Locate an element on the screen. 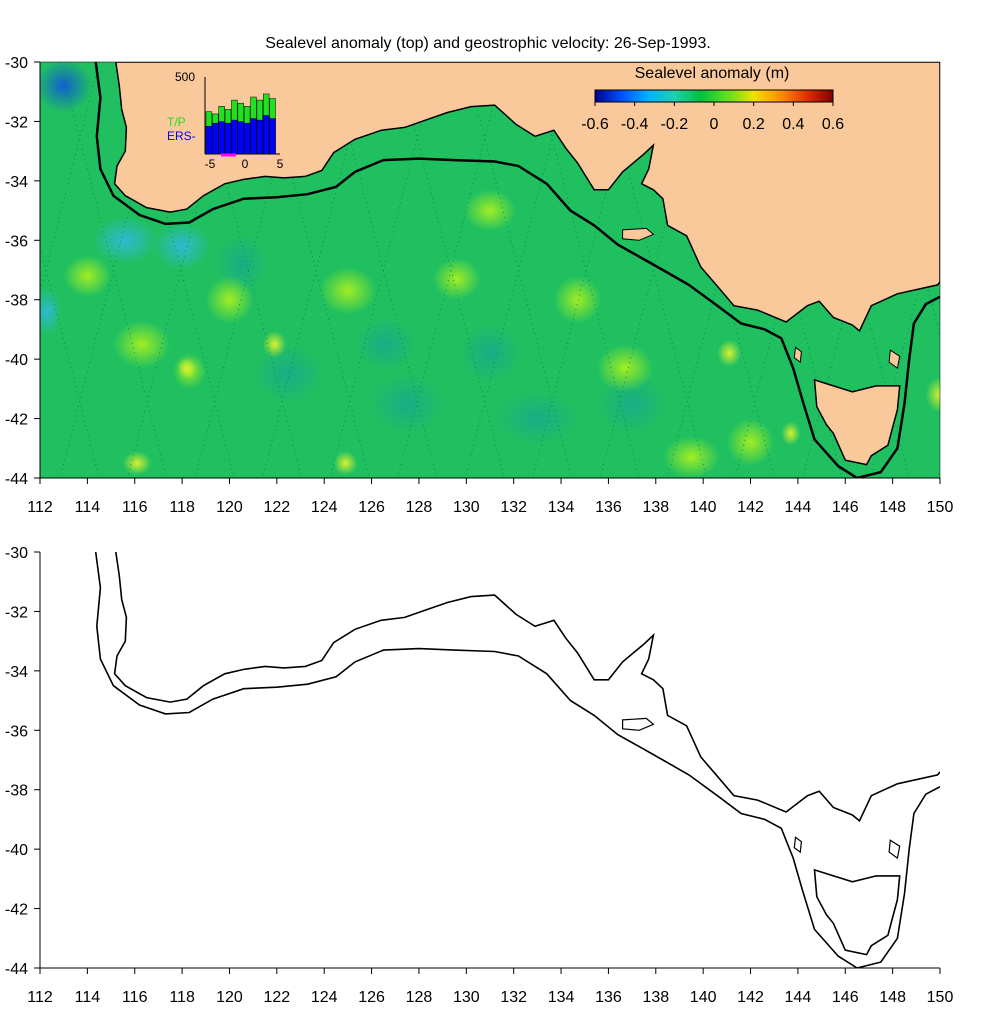  bottom-y-tick-label: -44 is located at coordinates (16, 969).